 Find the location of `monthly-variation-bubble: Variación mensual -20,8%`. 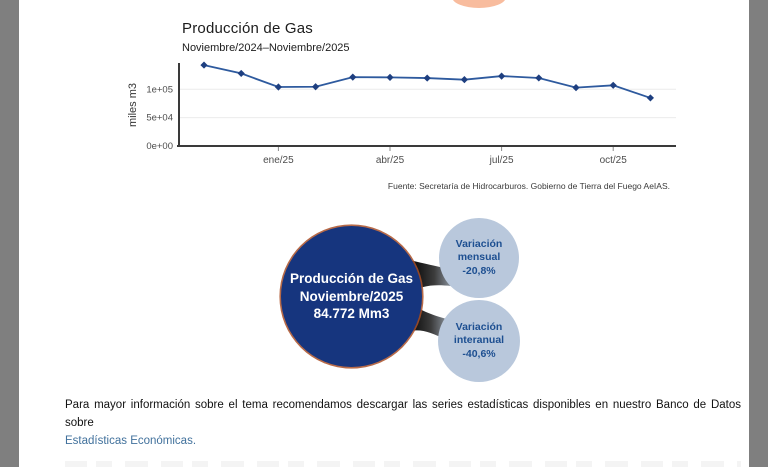

monthly-variation-bubble: Variación mensual -20,8% is located at coordinates (479, 258).